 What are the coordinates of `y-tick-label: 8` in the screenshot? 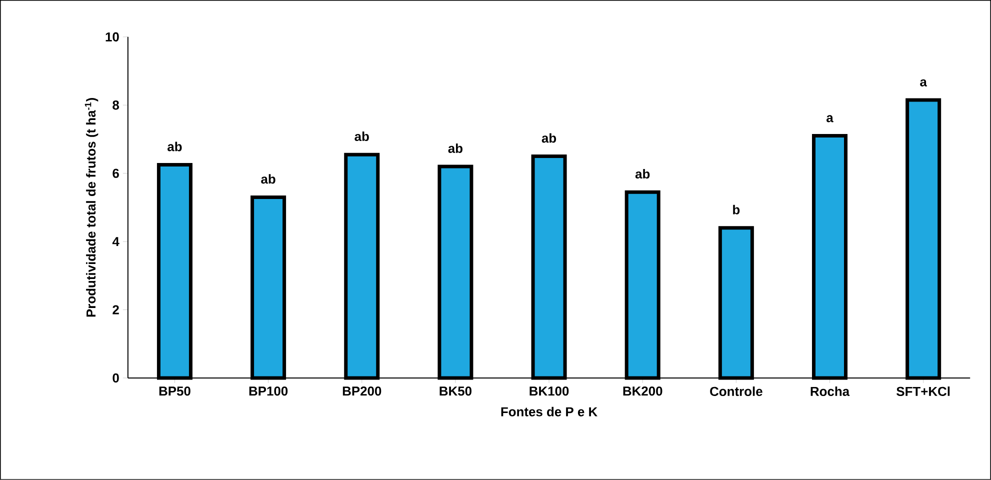 It's located at (116, 105).